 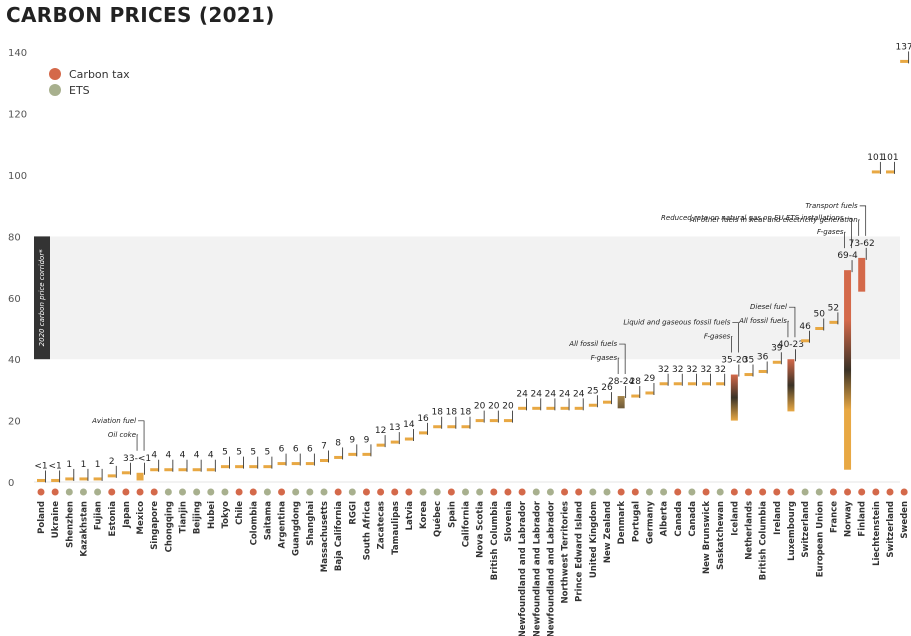 I want to click on value-label: 26, so click(x=607, y=388).